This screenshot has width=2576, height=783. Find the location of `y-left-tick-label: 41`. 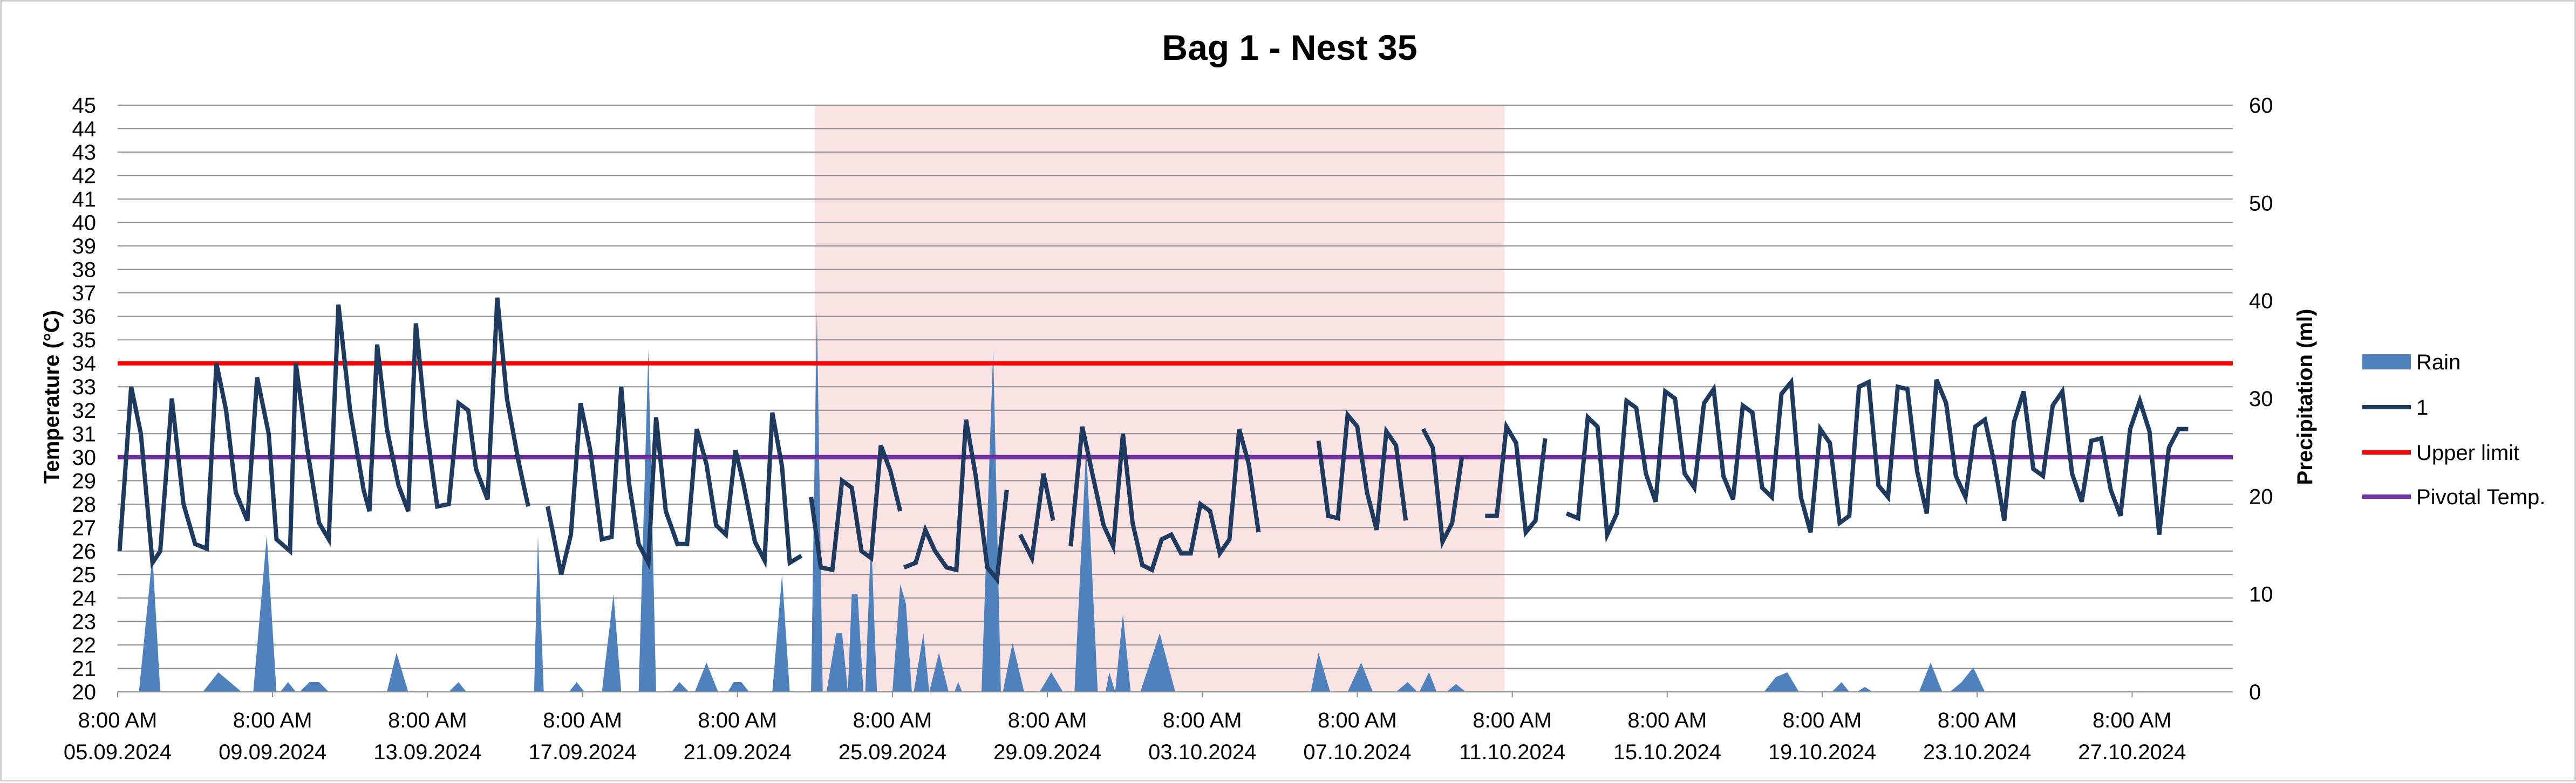

y-left-tick-label: 41 is located at coordinates (84, 200).